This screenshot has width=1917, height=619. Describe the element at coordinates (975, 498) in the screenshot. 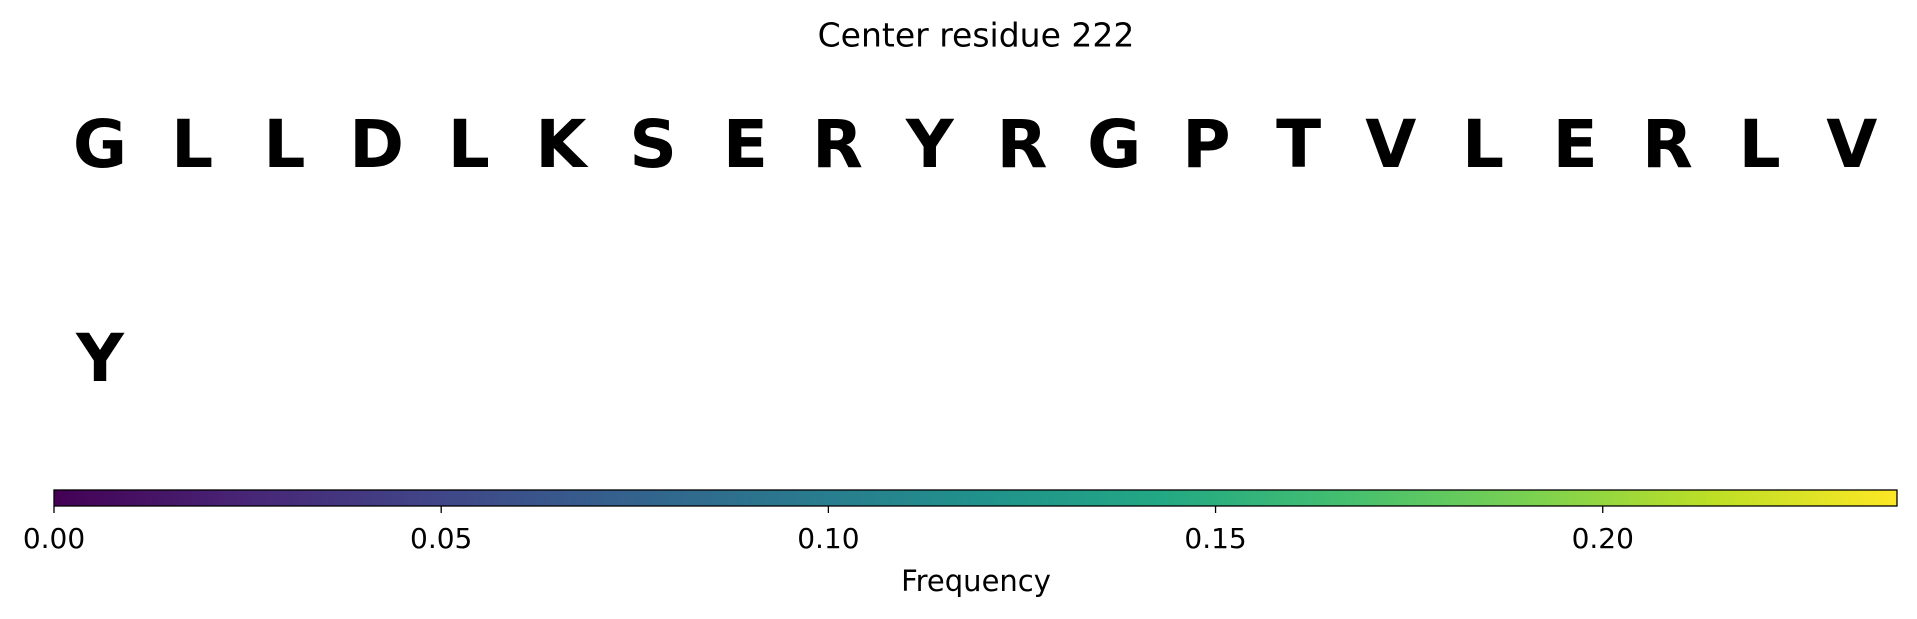

I see `colorbar` at that location.